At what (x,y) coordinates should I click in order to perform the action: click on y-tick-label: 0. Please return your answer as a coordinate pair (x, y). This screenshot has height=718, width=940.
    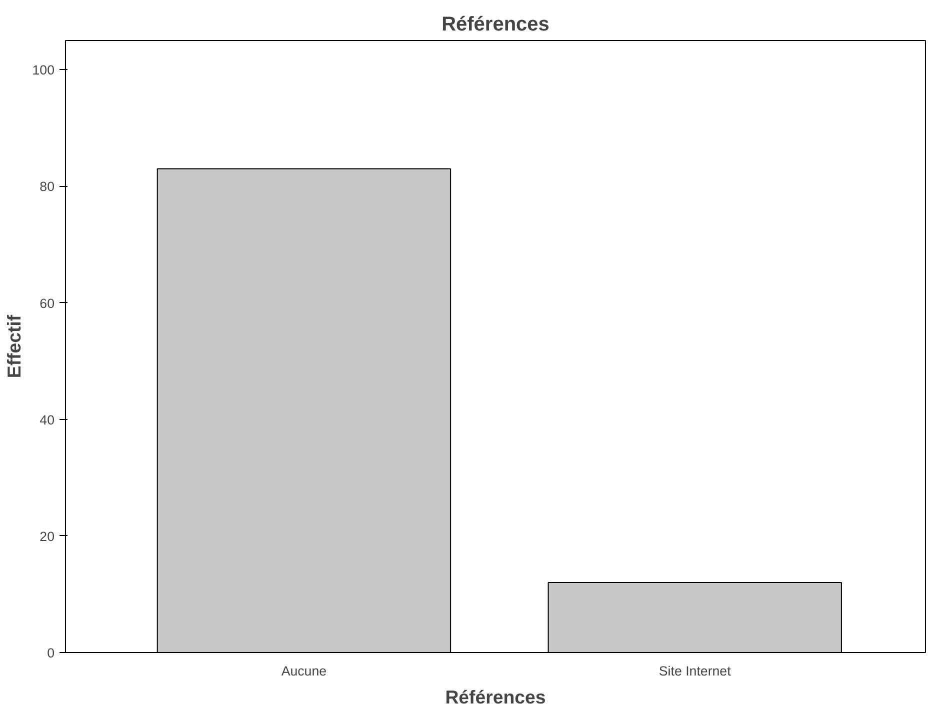
    Looking at the image, I should click on (51, 653).